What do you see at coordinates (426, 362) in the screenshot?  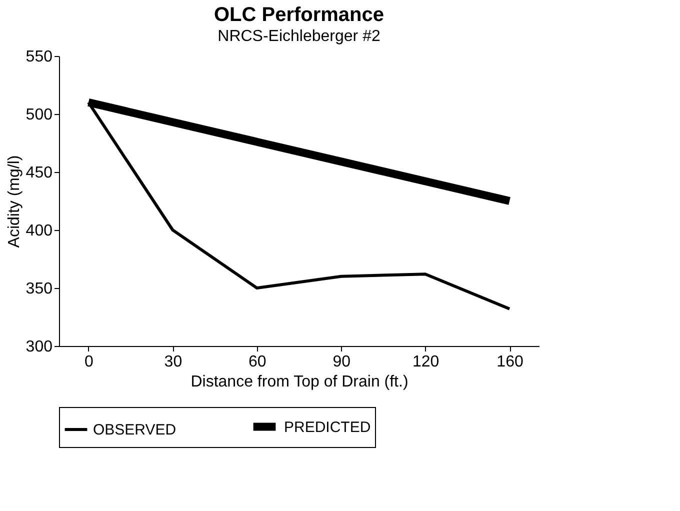 I see `x-tick-label: 120` at bounding box center [426, 362].